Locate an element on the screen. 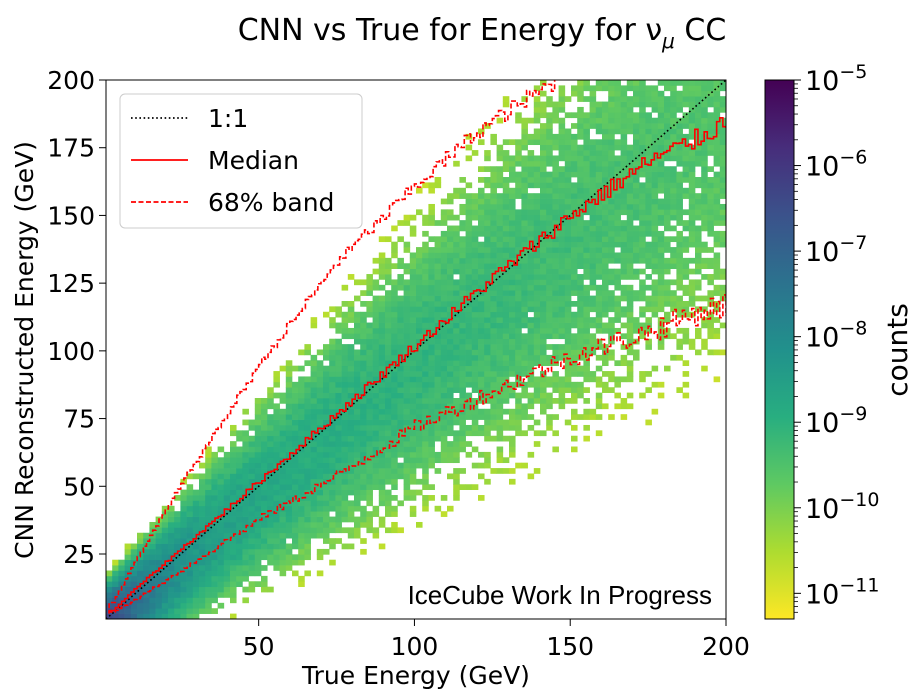 The width and height of the screenshot is (923, 700). x-axis-label: True Energy (GeV) is located at coordinates (415, 675).